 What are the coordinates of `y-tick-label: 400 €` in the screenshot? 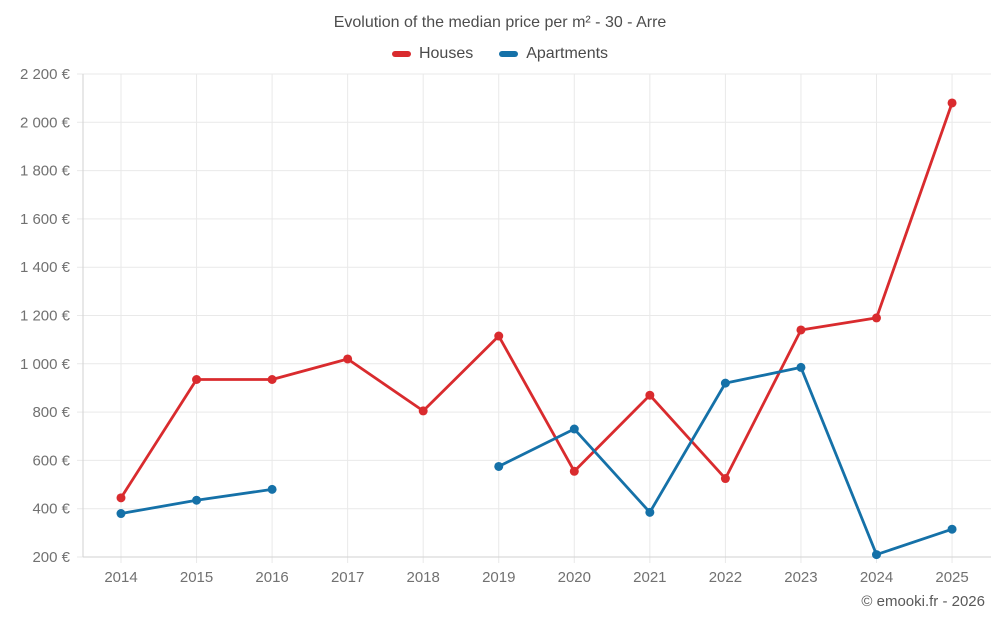 It's located at (51, 509).